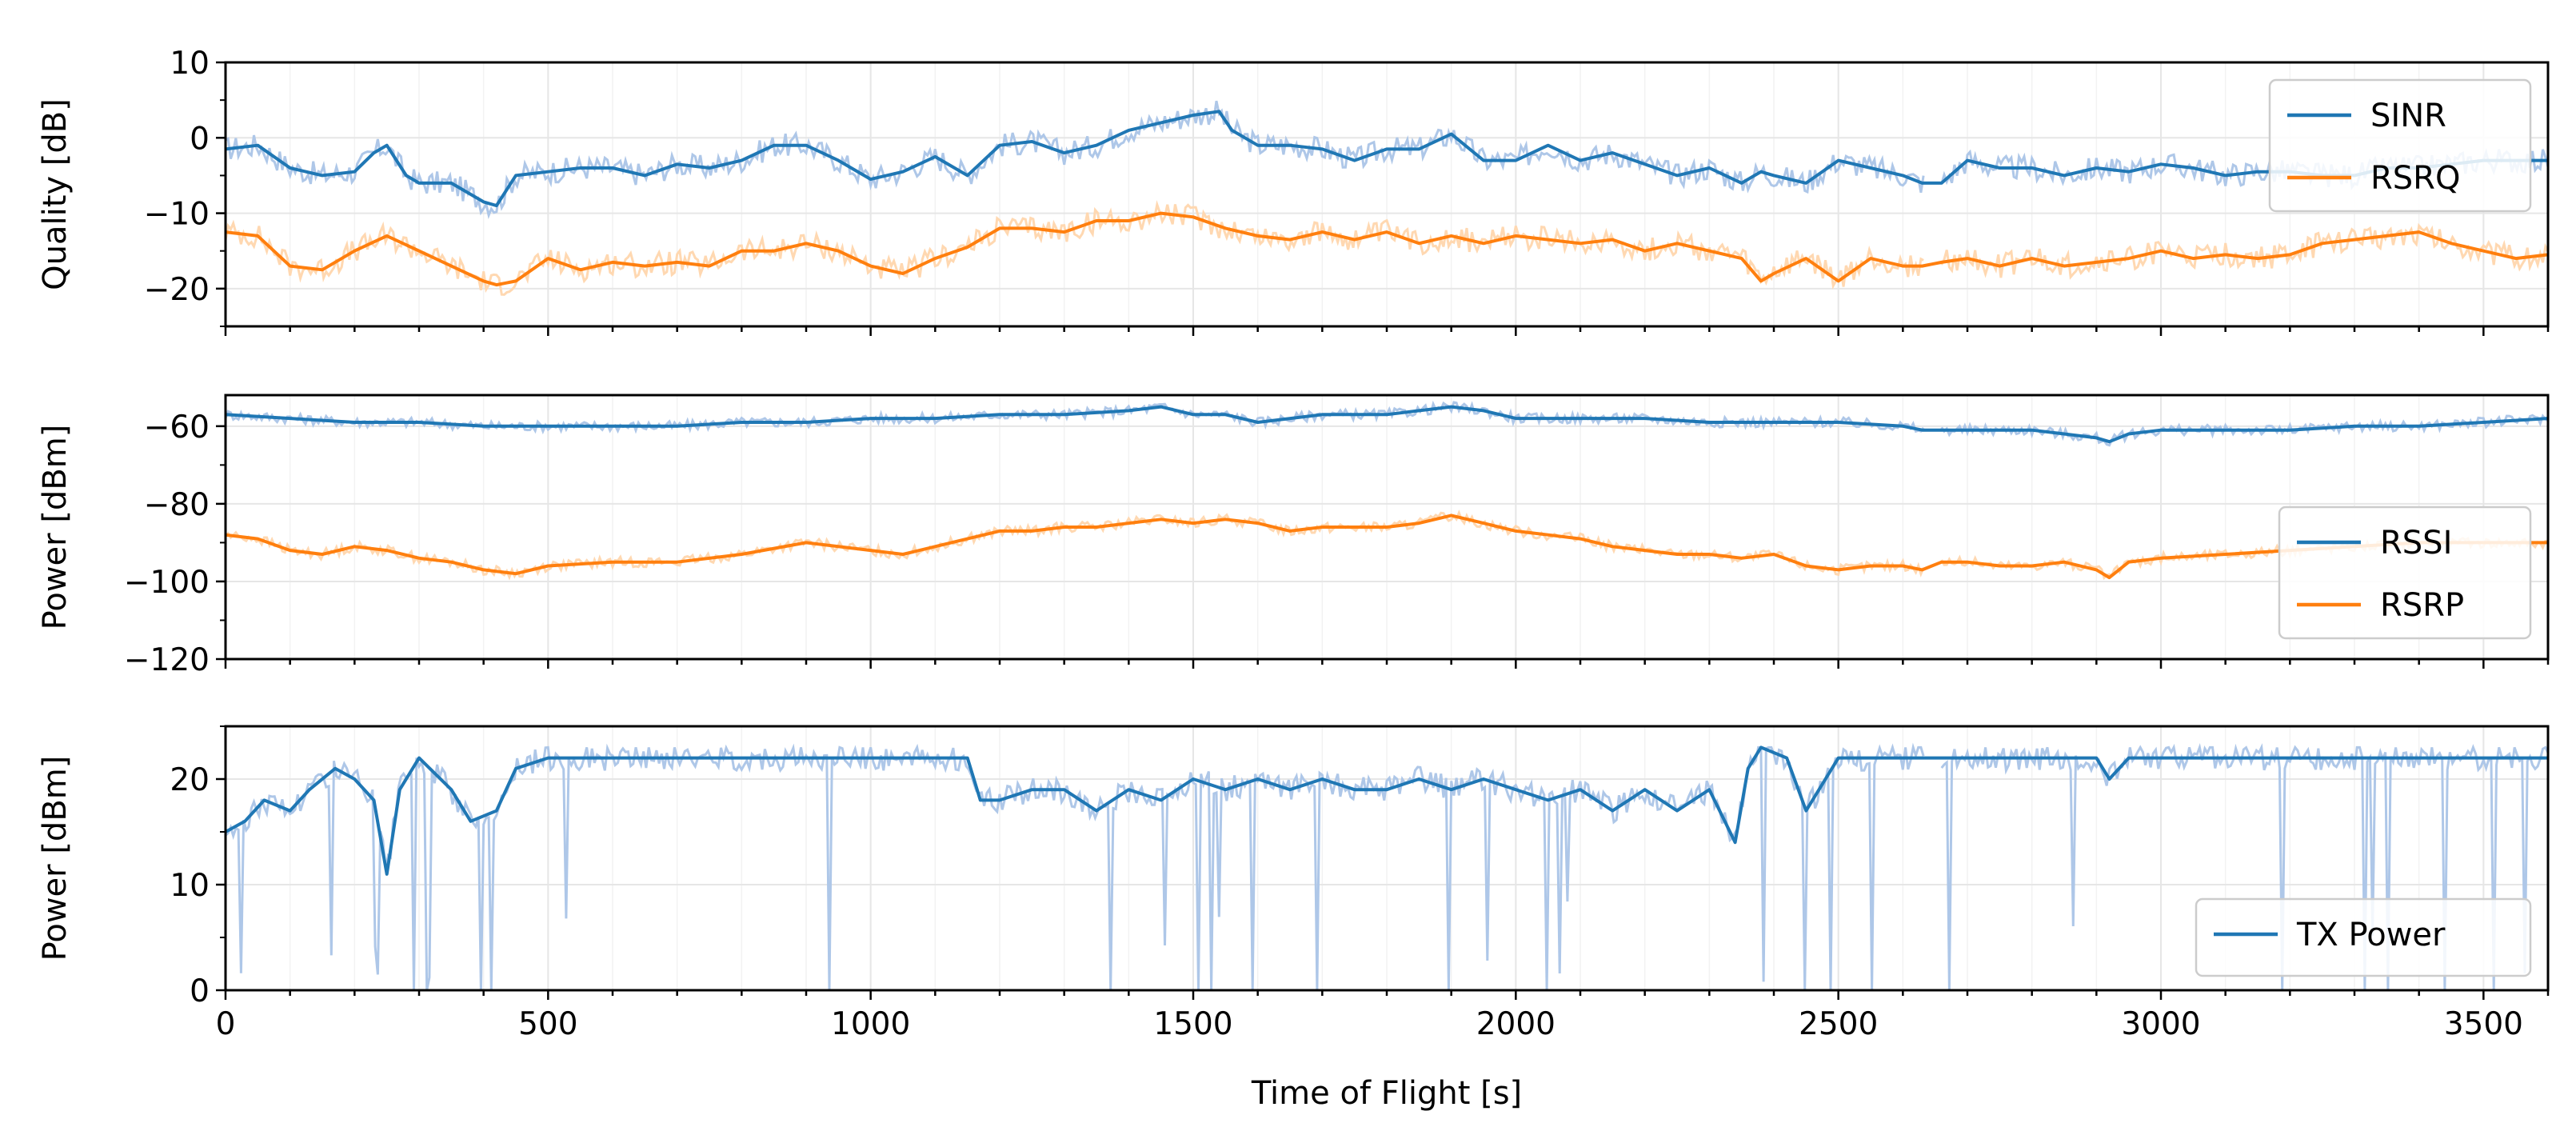 The image size is (2576, 1131). What do you see at coordinates (190, 780) in the screenshot?
I see `y-tick-label: 20` at bounding box center [190, 780].